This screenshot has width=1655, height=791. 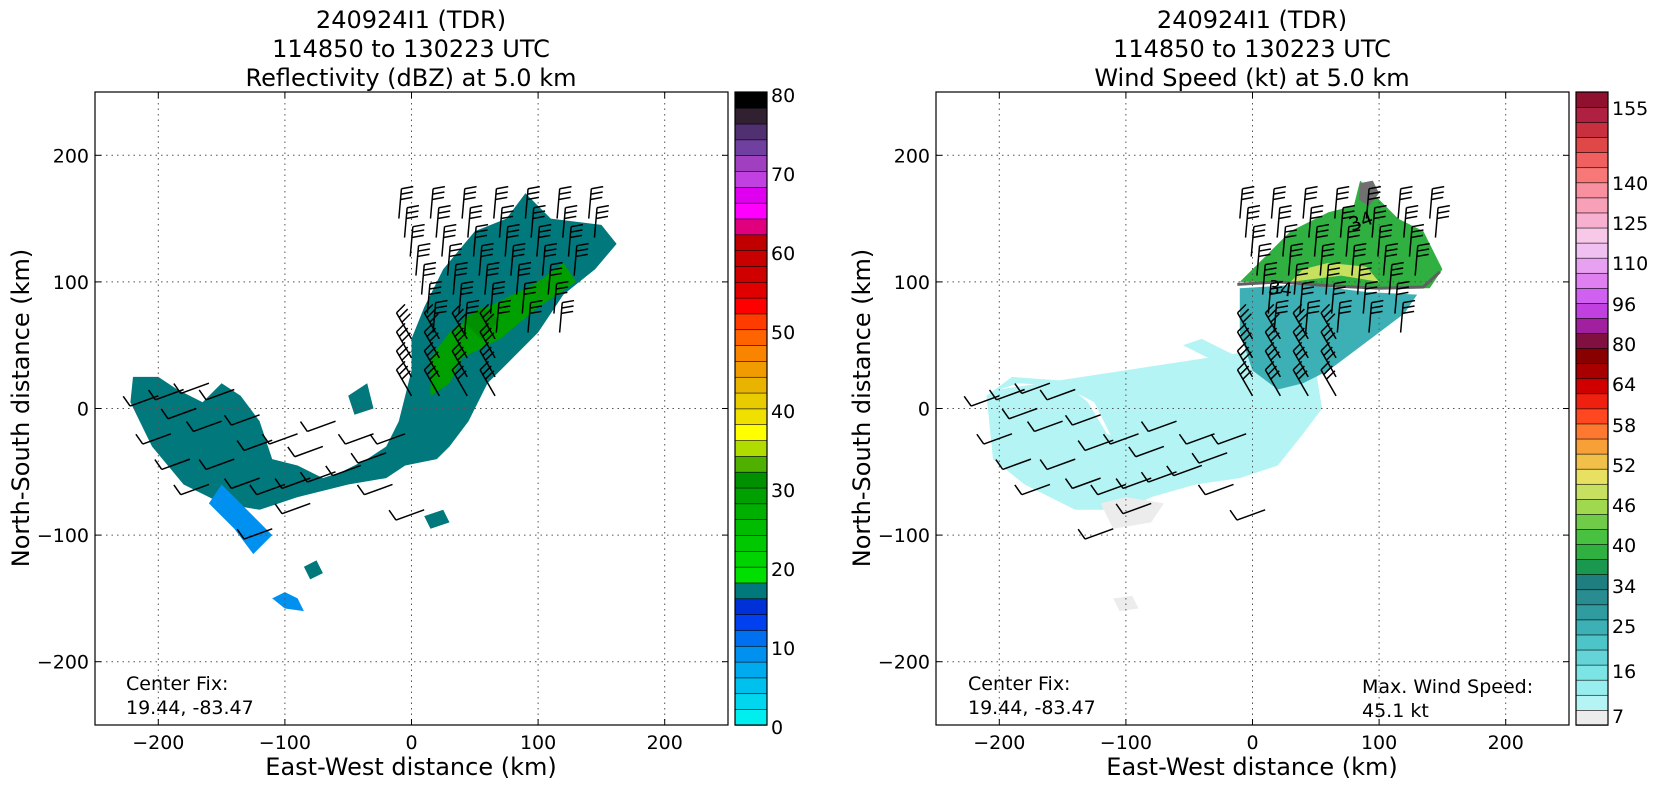 I want to click on wind-title-line-2: 114850 to 130223 UTC, so click(x=1252, y=49).